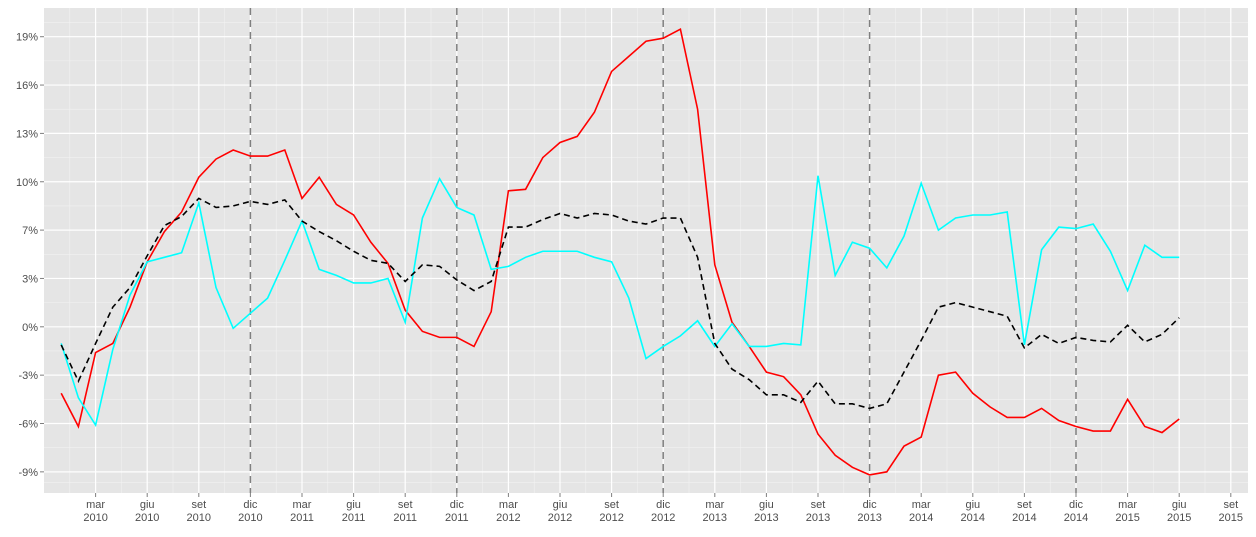 This screenshot has height=537, width=1256. I want to click on x-tick-label: giu 2010, so click(147, 511).